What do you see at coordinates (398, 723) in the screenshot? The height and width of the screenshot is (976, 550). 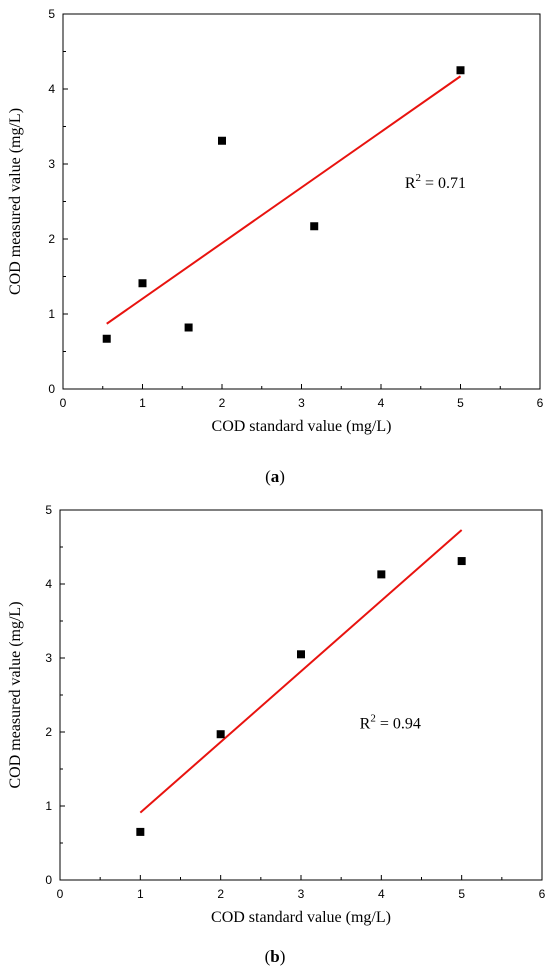 I see `r-squared-value: = 0.94` at bounding box center [398, 723].